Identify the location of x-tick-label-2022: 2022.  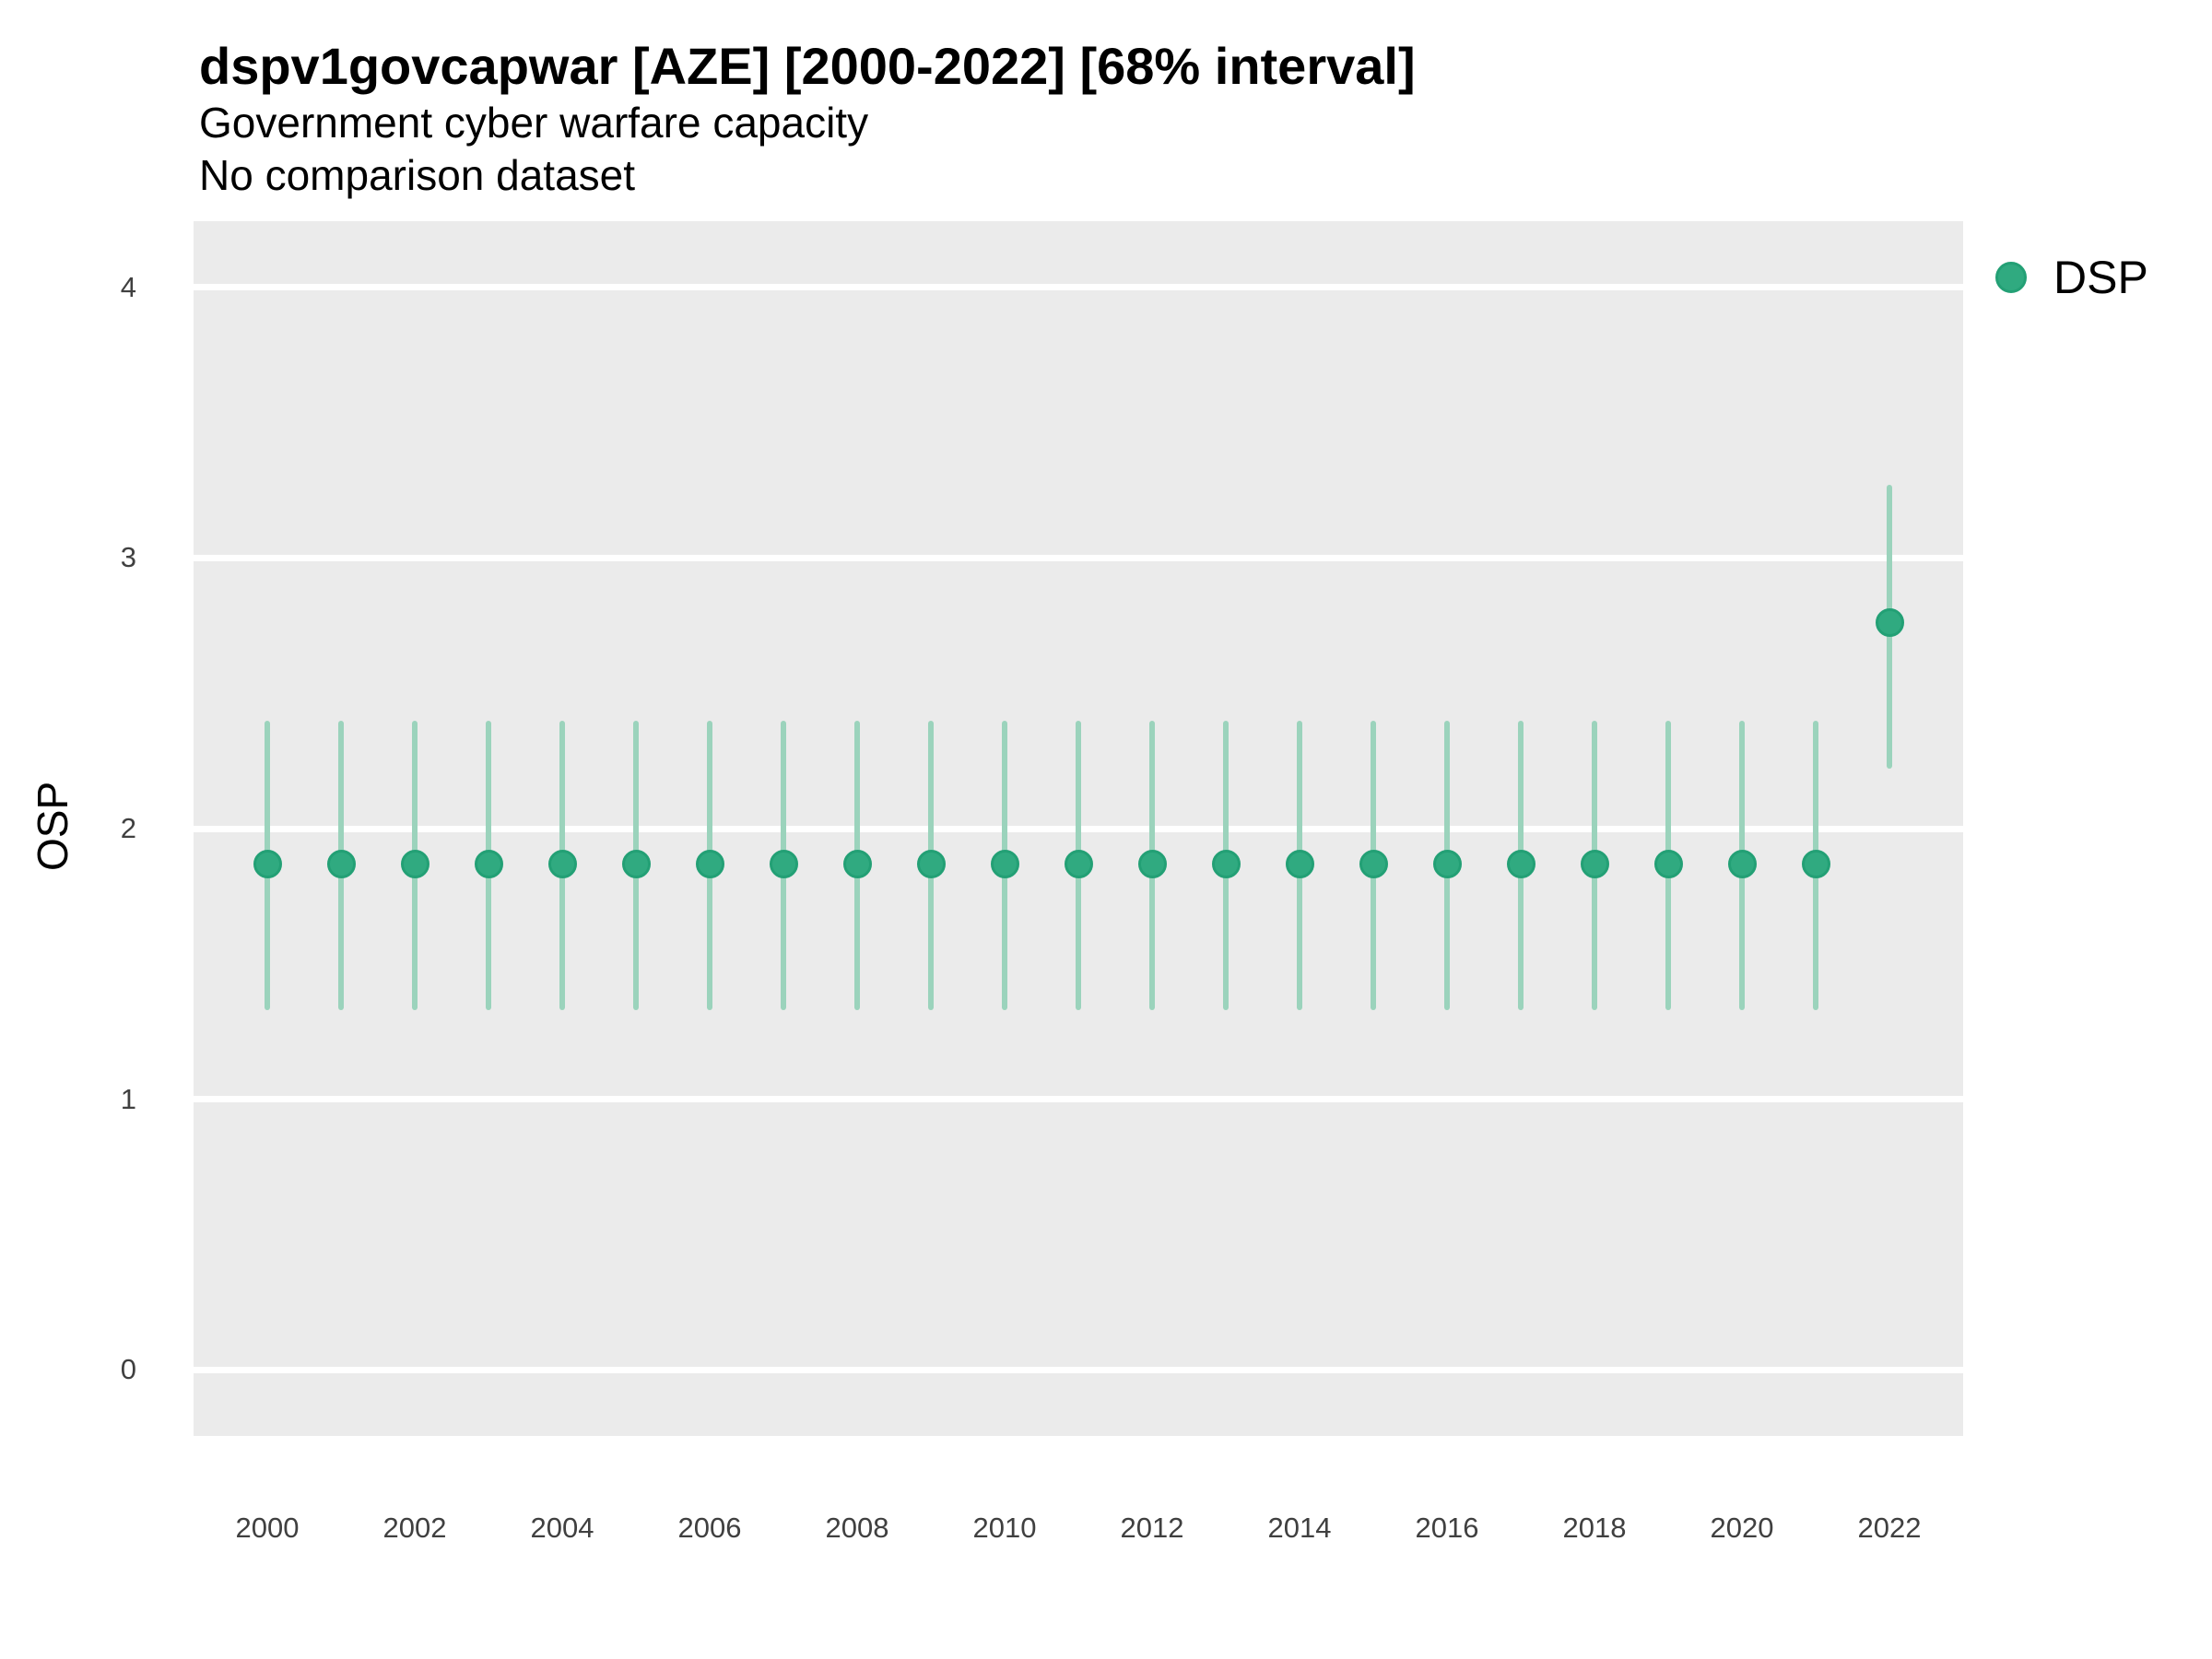
(1889, 1528).